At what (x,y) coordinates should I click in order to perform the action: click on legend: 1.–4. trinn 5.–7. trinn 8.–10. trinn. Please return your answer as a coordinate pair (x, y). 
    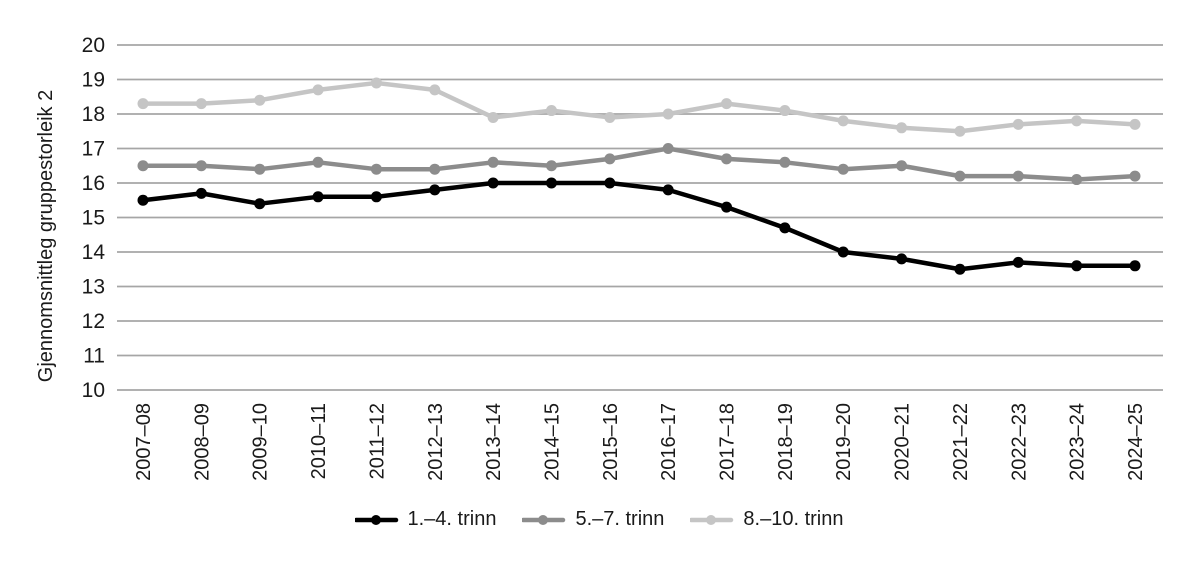
    Looking at the image, I should click on (599, 519).